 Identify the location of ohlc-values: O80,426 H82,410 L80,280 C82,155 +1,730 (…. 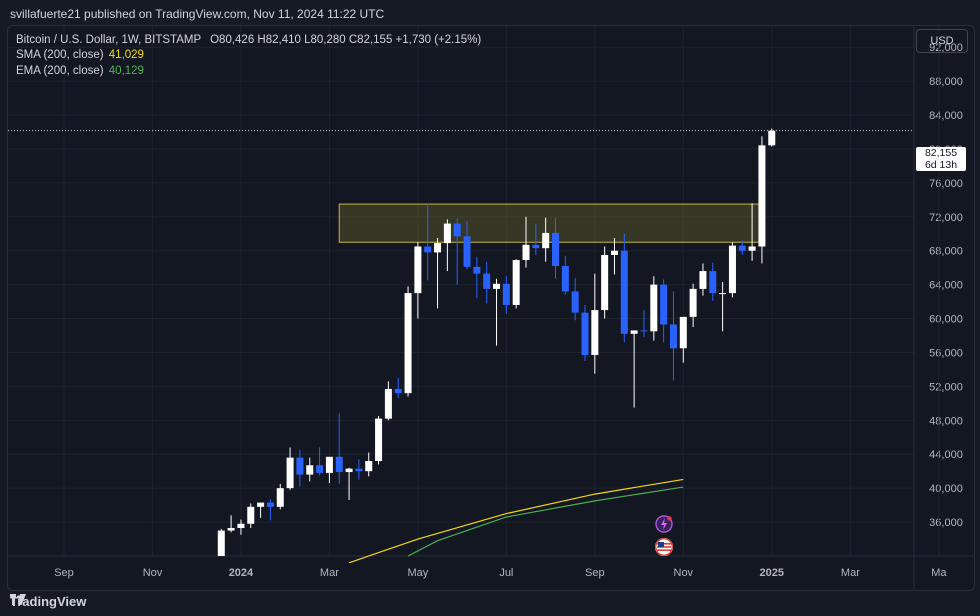
(346, 40).